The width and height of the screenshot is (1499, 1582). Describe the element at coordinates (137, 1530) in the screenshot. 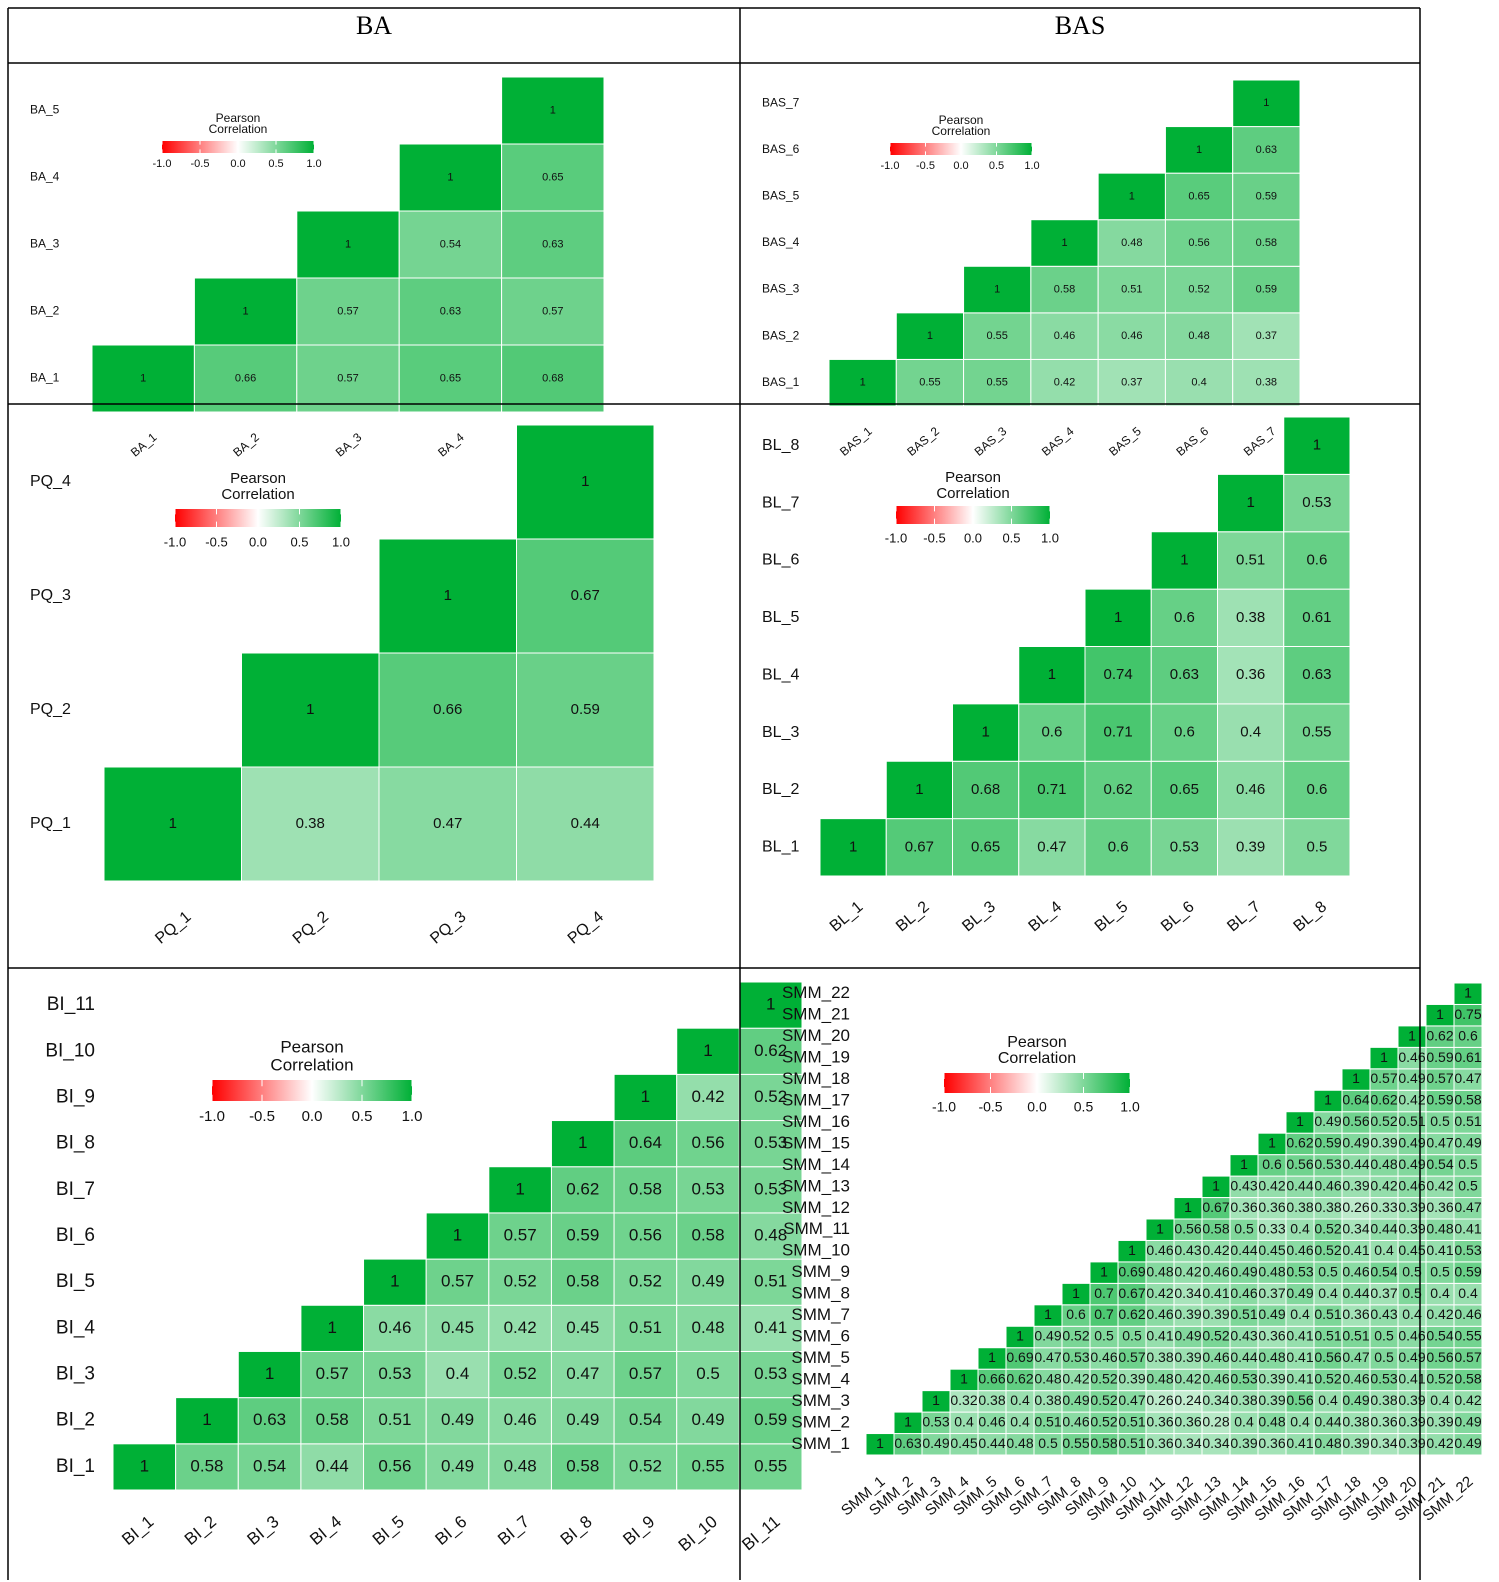

I see `x-tick-label: BI_1` at that location.